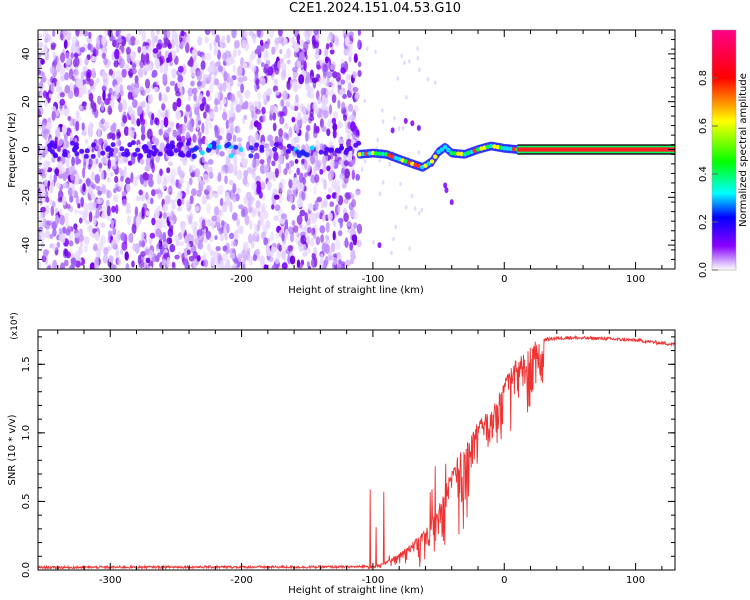 The width and height of the screenshot is (750, 600). What do you see at coordinates (26, 197) in the screenshot?
I see `y-tick-label: -20` at bounding box center [26, 197].